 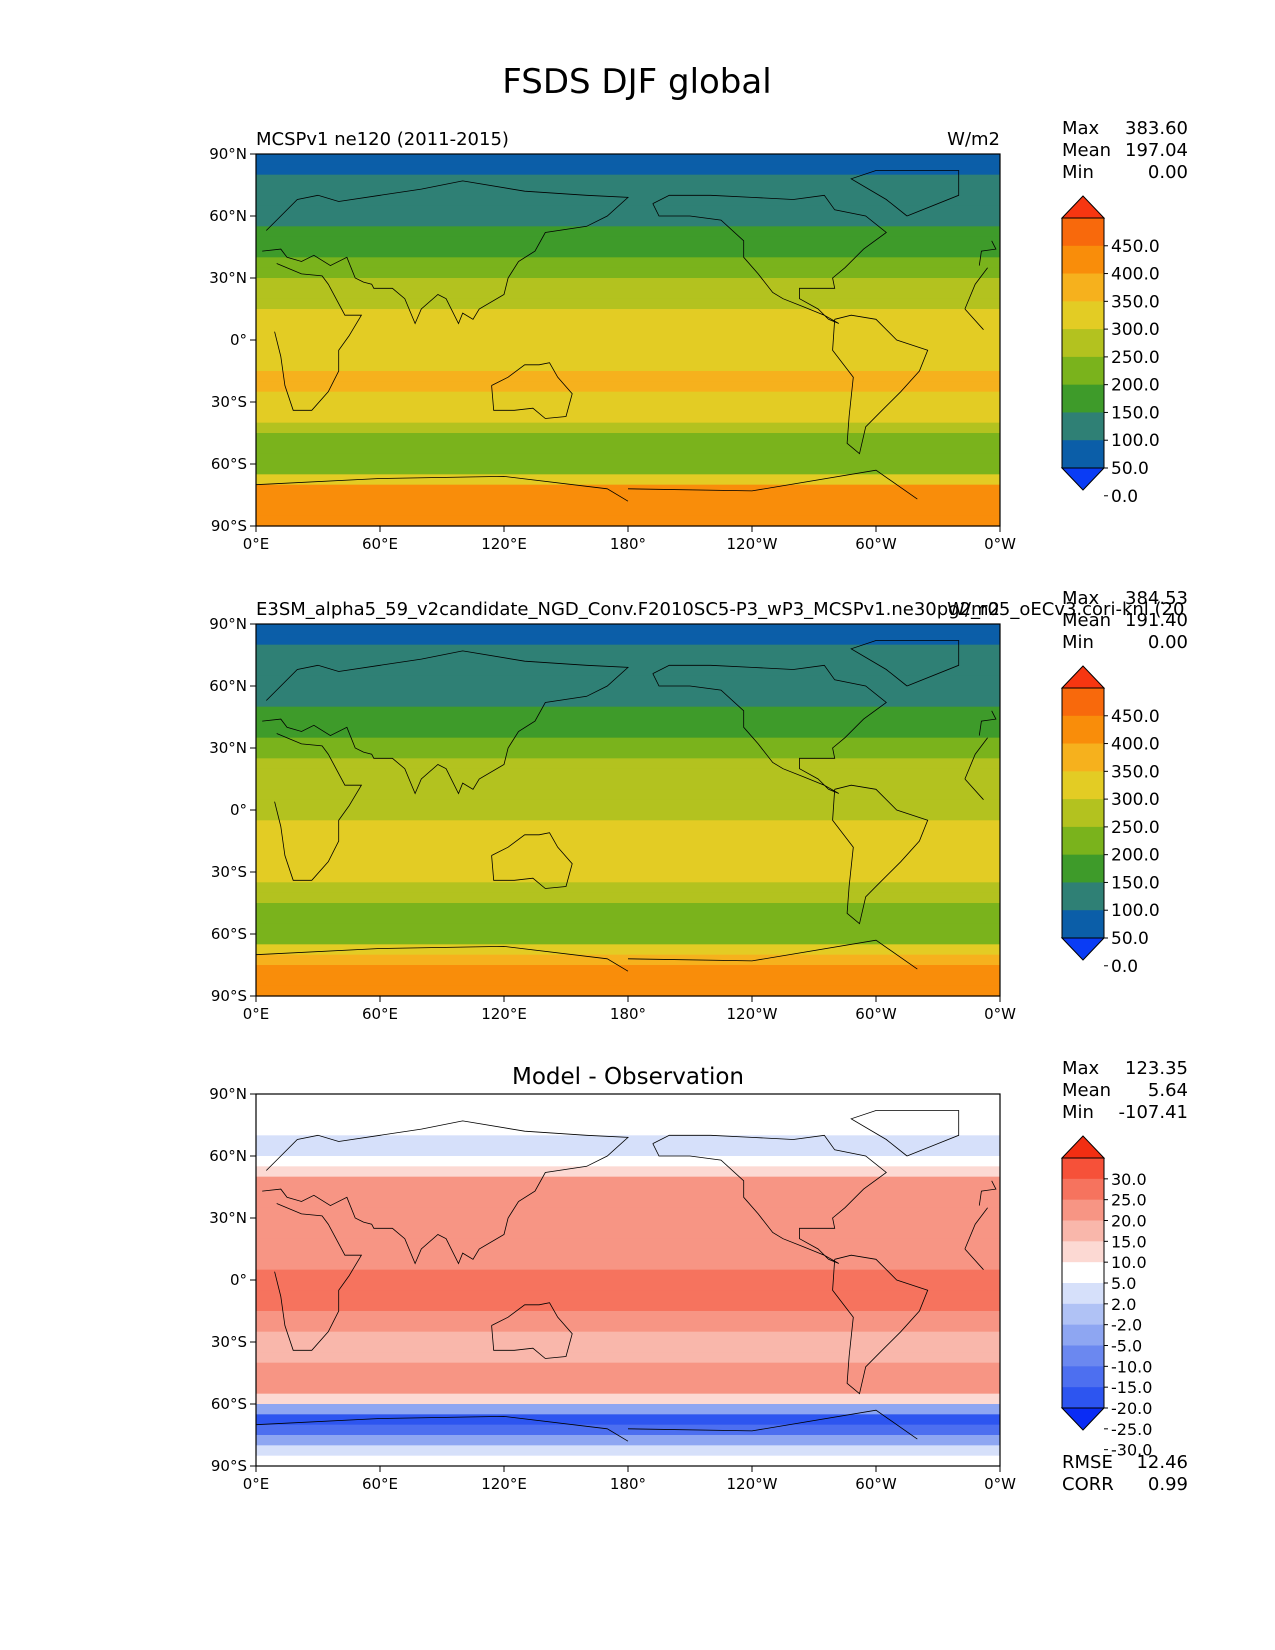 What do you see at coordinates (1126, 1346) in the screenshot?
I see `colorbar-label: -5.0` at bounding box center [1126, 1346].